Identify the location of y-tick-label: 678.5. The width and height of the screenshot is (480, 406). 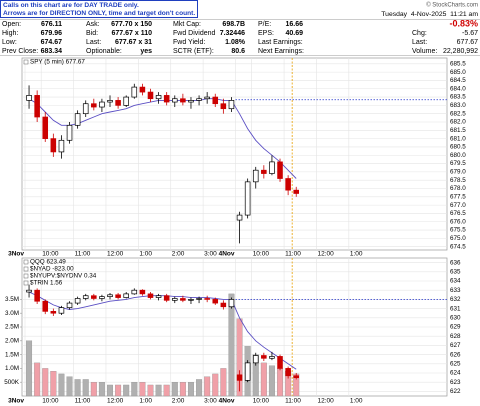
(458, 180).